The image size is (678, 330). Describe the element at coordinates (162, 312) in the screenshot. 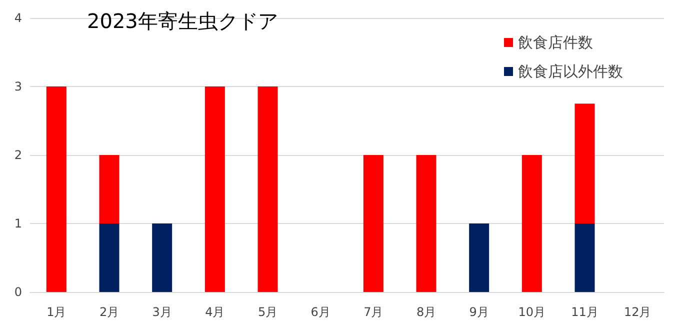

I see `x-tick-label: 3月` at that location.